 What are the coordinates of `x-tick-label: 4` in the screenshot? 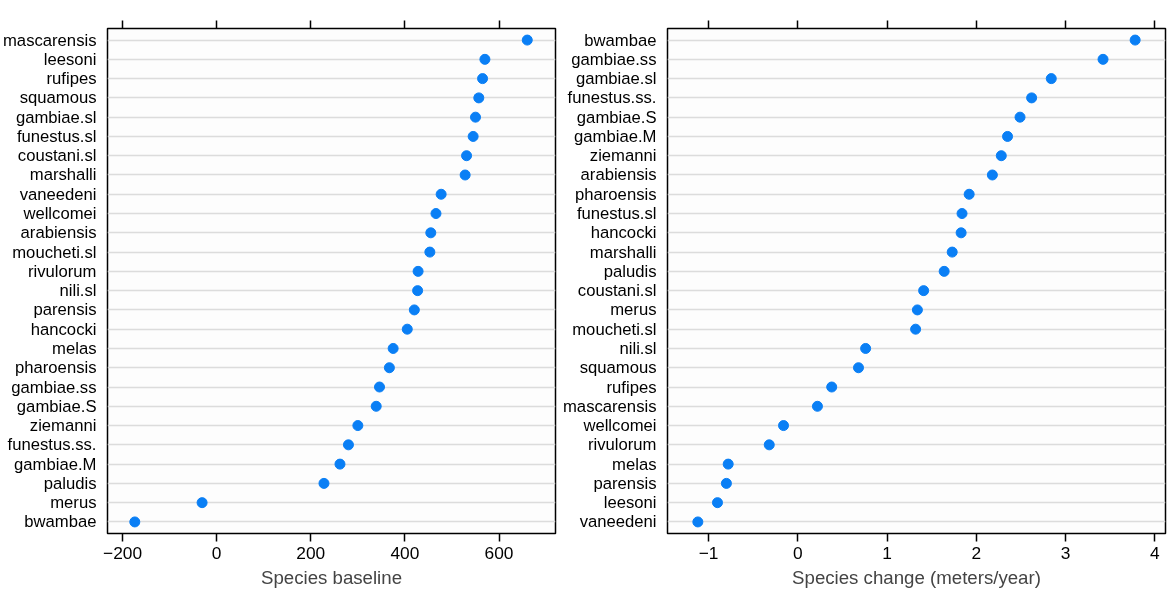 It's located at (1154, 552).